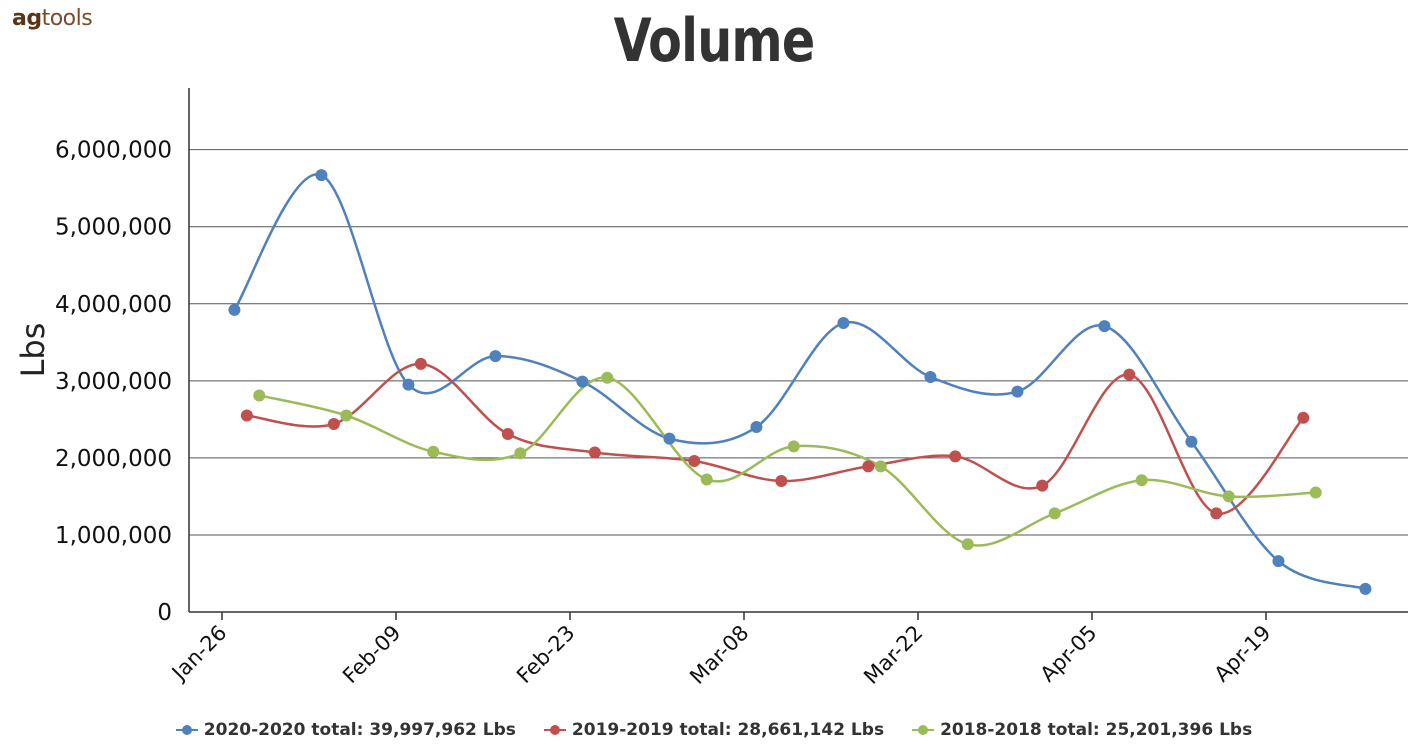 This screenshot has height=749, width=1428. I want to click on chart-title: Volume, so click(714, 41).